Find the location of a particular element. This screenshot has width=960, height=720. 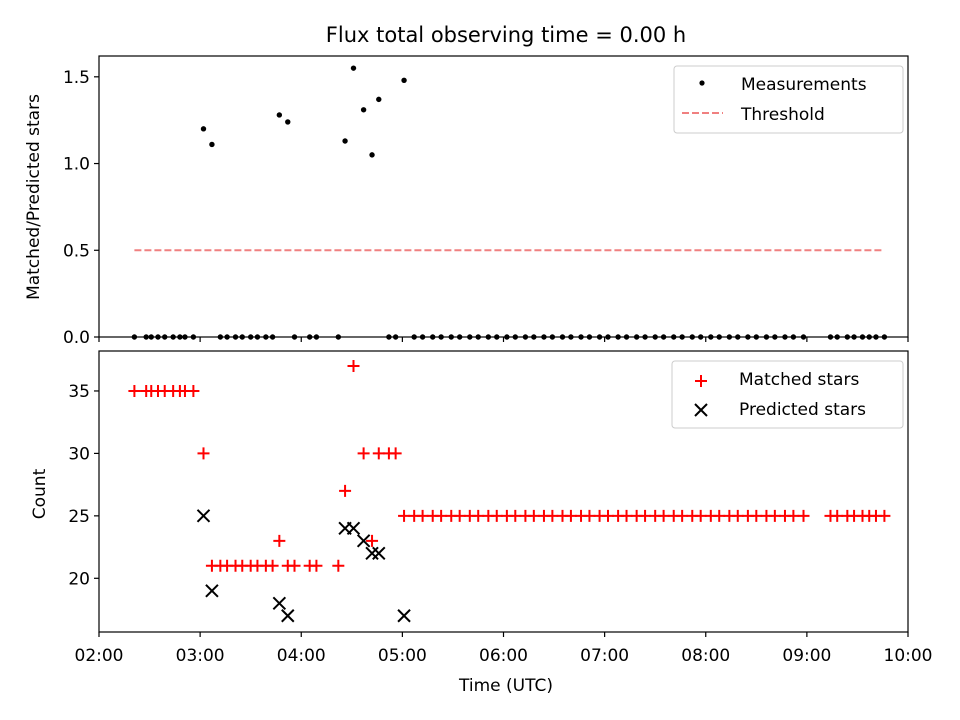

top-ytick-label: 1.0 is located at coordinates (76, 165).